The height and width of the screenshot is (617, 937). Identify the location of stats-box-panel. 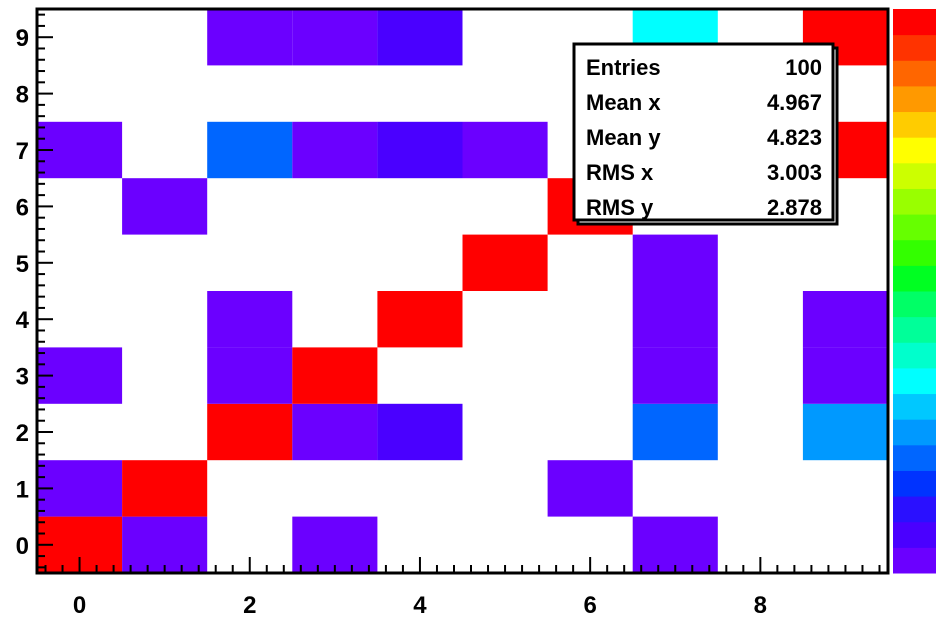
(703, 132).